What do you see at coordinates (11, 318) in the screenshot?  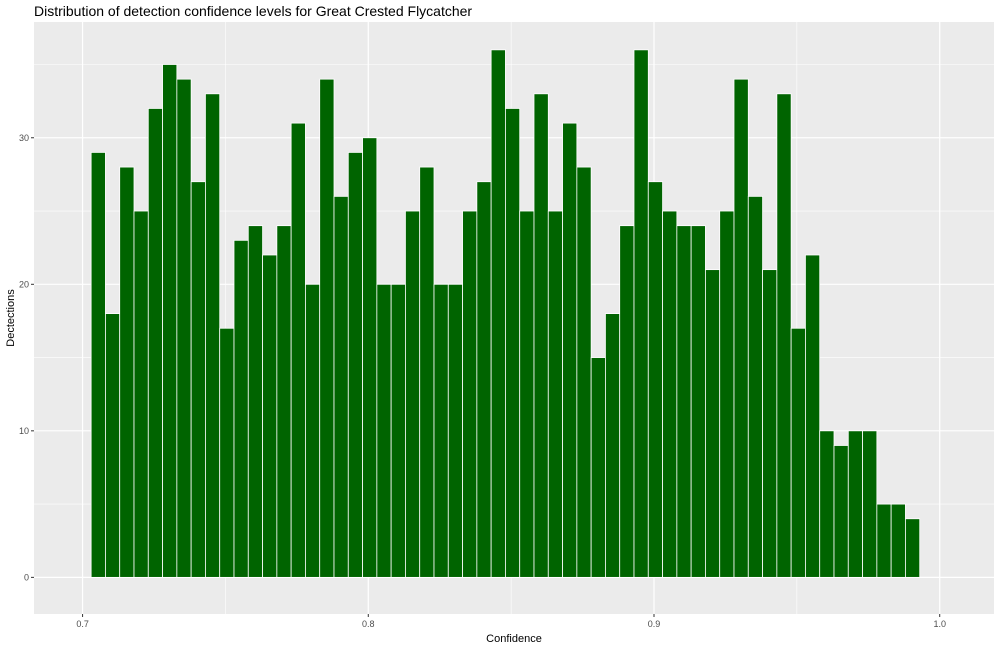 I see `y-axis-label: Dectections` at bounding box center [11, 318].